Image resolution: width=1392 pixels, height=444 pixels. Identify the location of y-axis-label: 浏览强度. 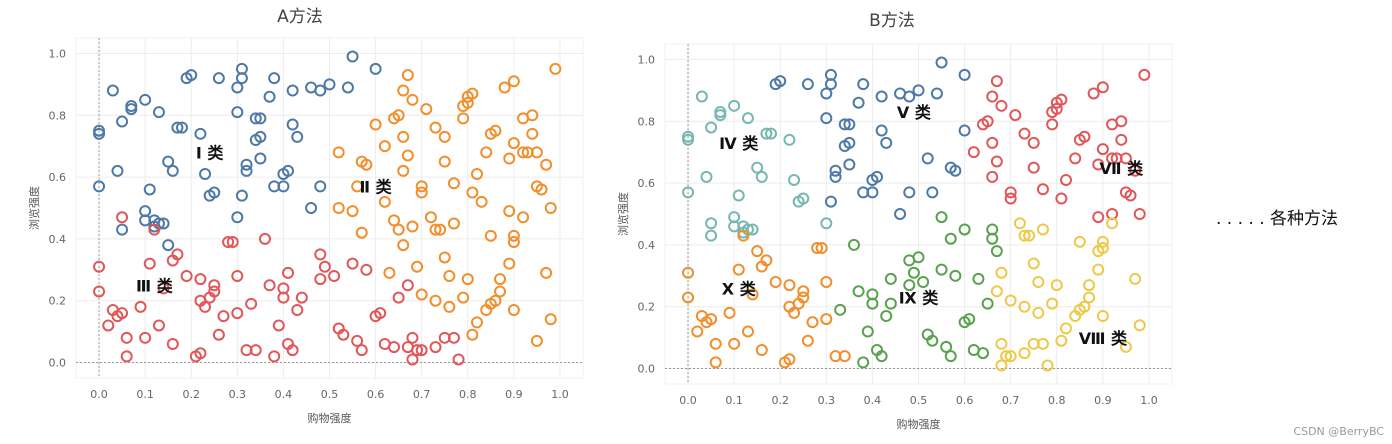
(34, 208).